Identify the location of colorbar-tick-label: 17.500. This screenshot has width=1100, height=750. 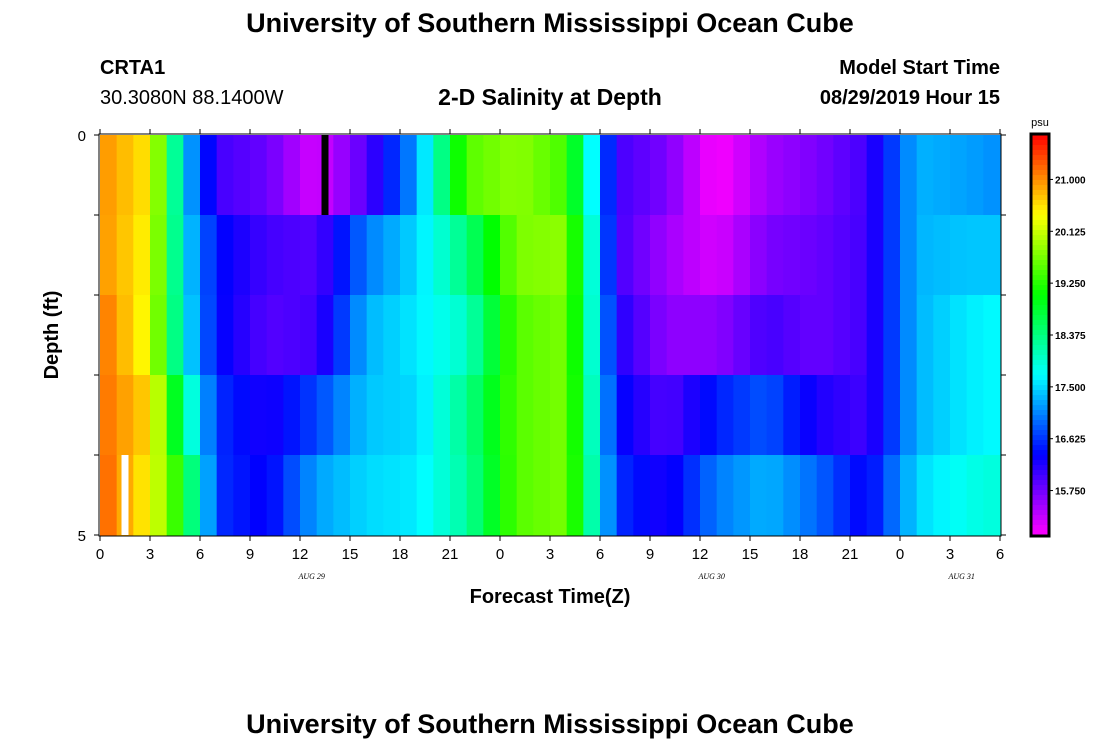
(1070, 388).